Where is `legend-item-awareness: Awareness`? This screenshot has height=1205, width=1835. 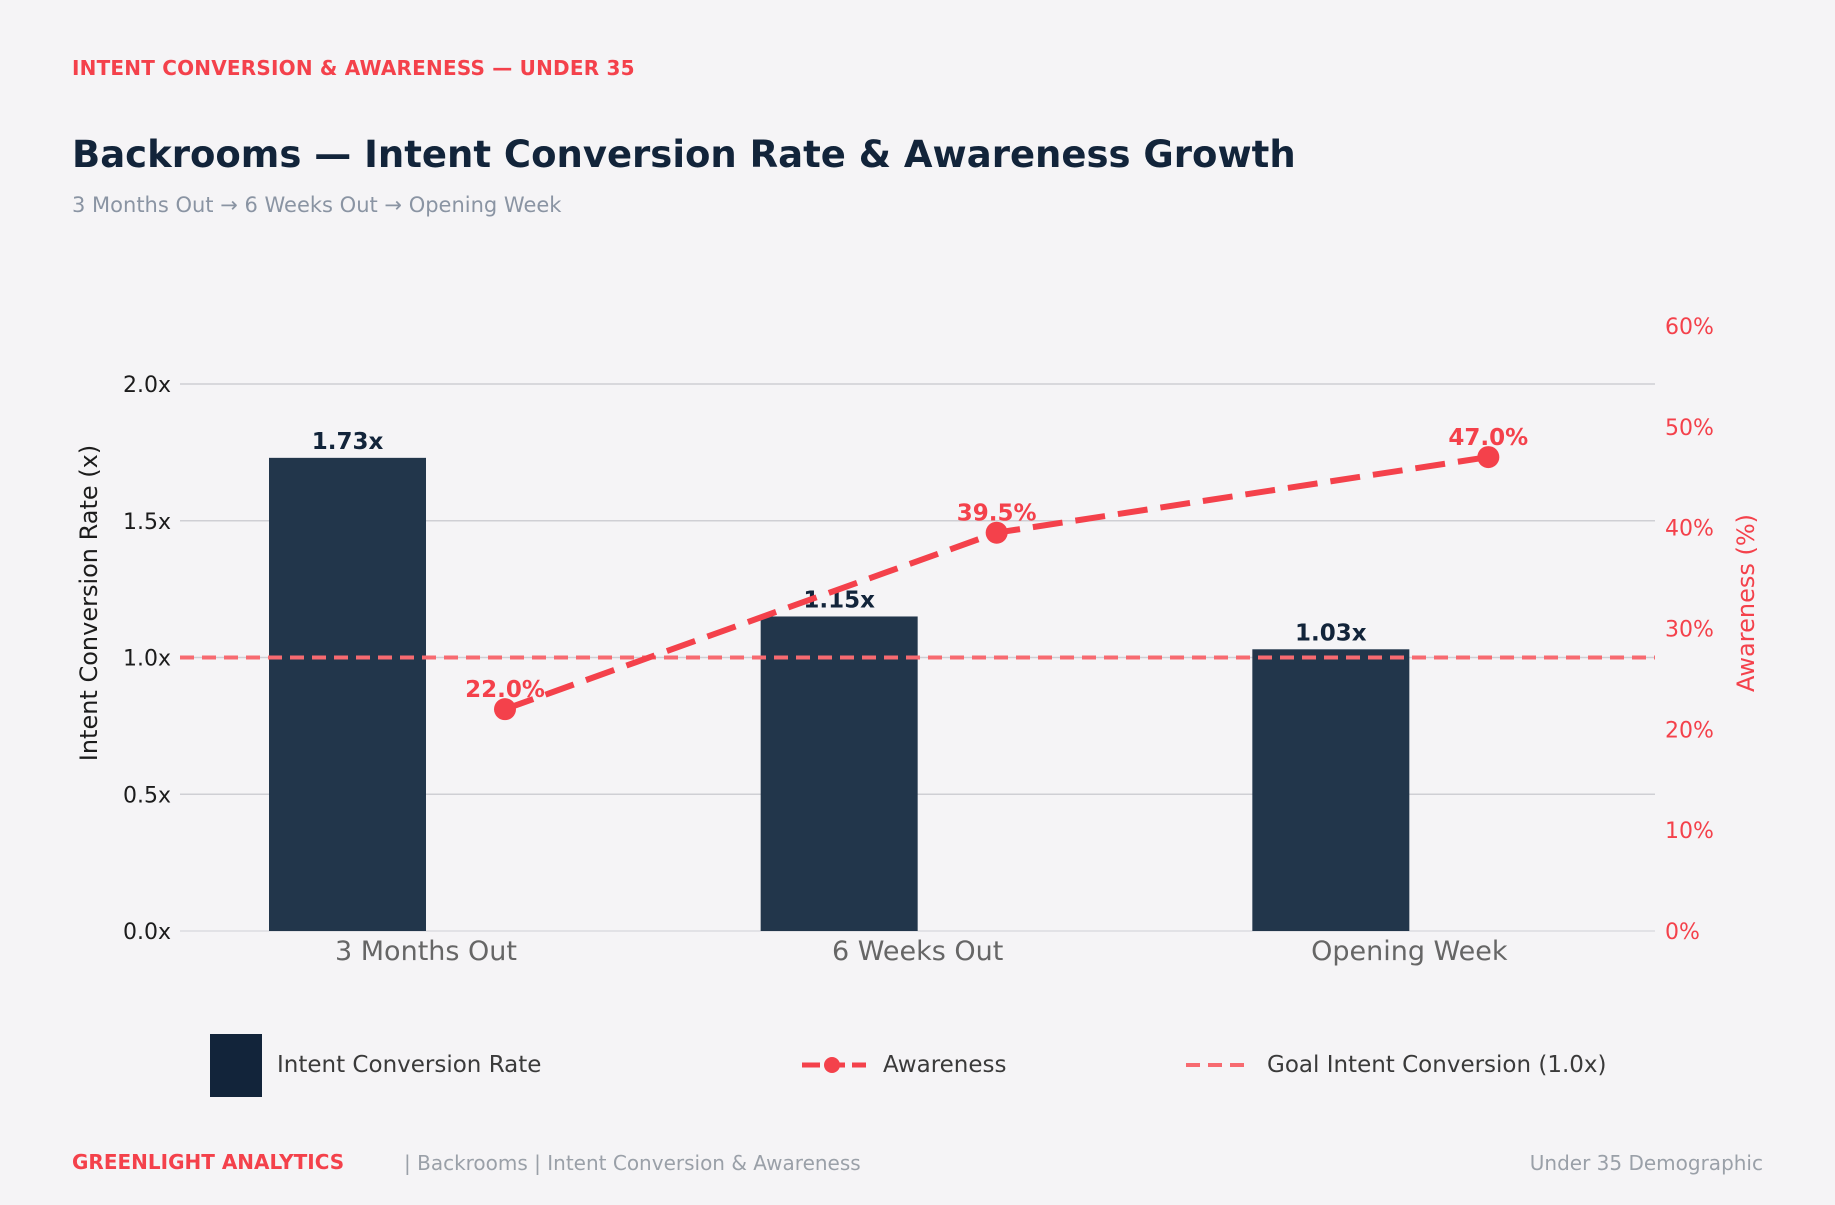 legend-item-awareness: Awareness is located at coordinates (903, 1065).